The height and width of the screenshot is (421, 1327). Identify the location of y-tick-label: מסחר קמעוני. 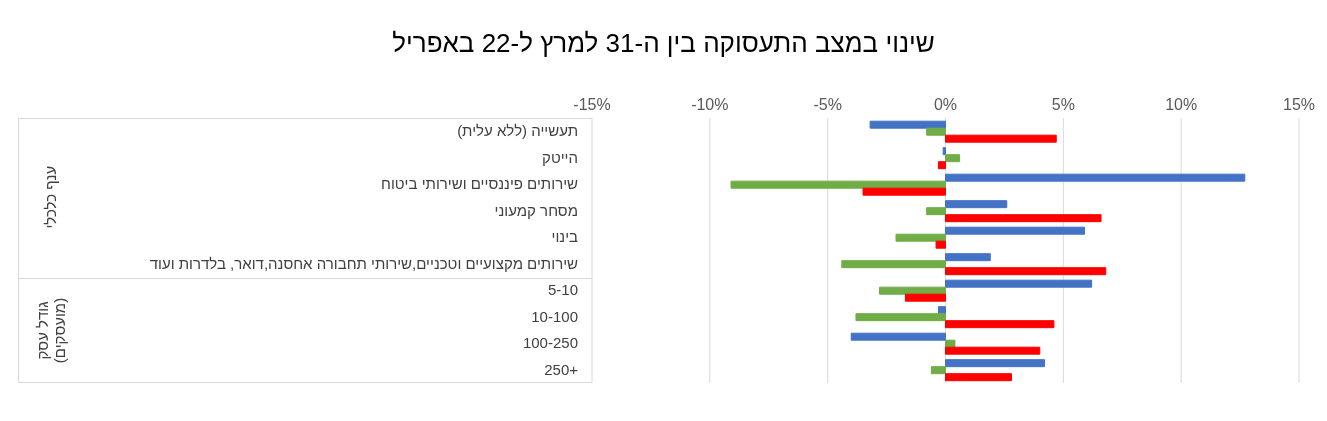
(536, 210).